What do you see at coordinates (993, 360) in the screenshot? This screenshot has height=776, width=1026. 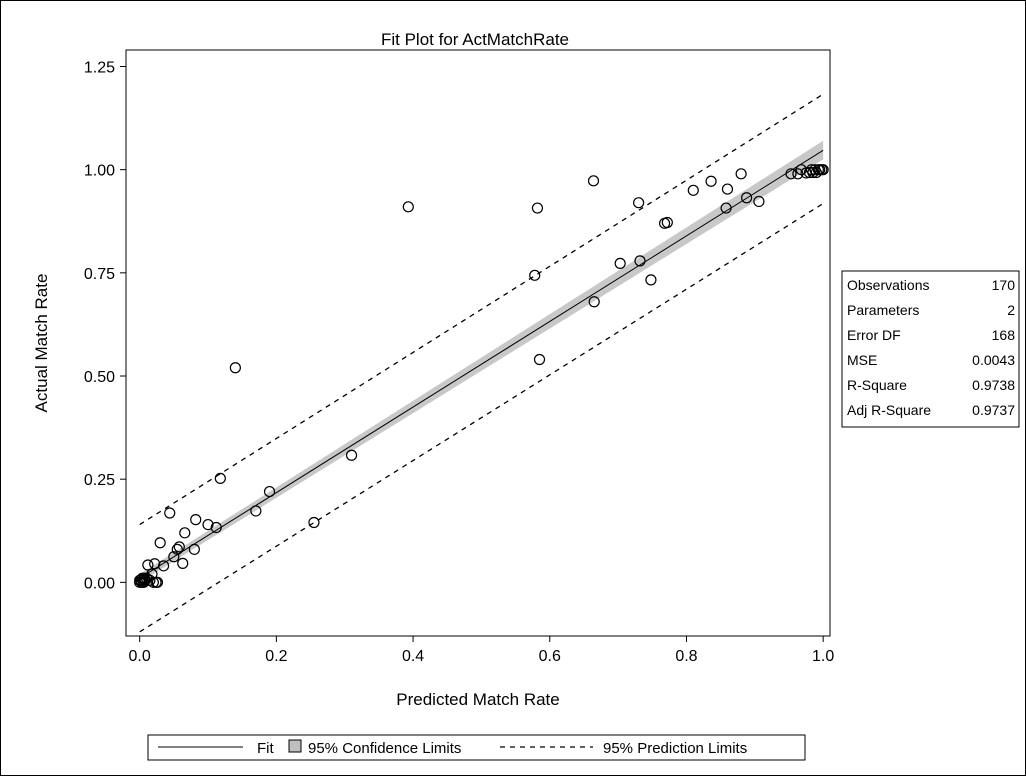 I see `stat-value: 0.0043` at bounding box center [993, 360].